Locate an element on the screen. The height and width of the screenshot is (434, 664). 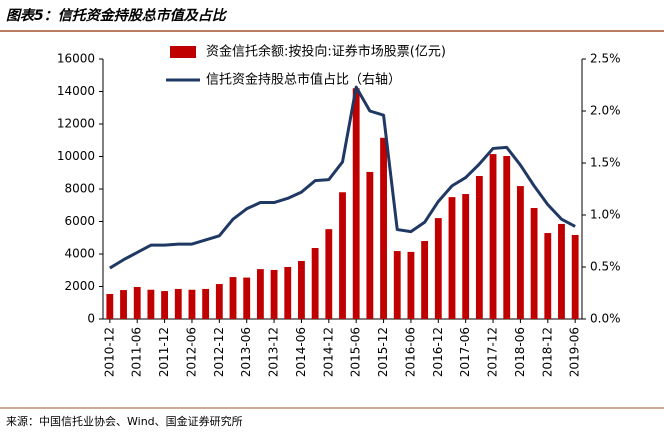
y-tick-label: 8000 is located at coordinates (79, 189).